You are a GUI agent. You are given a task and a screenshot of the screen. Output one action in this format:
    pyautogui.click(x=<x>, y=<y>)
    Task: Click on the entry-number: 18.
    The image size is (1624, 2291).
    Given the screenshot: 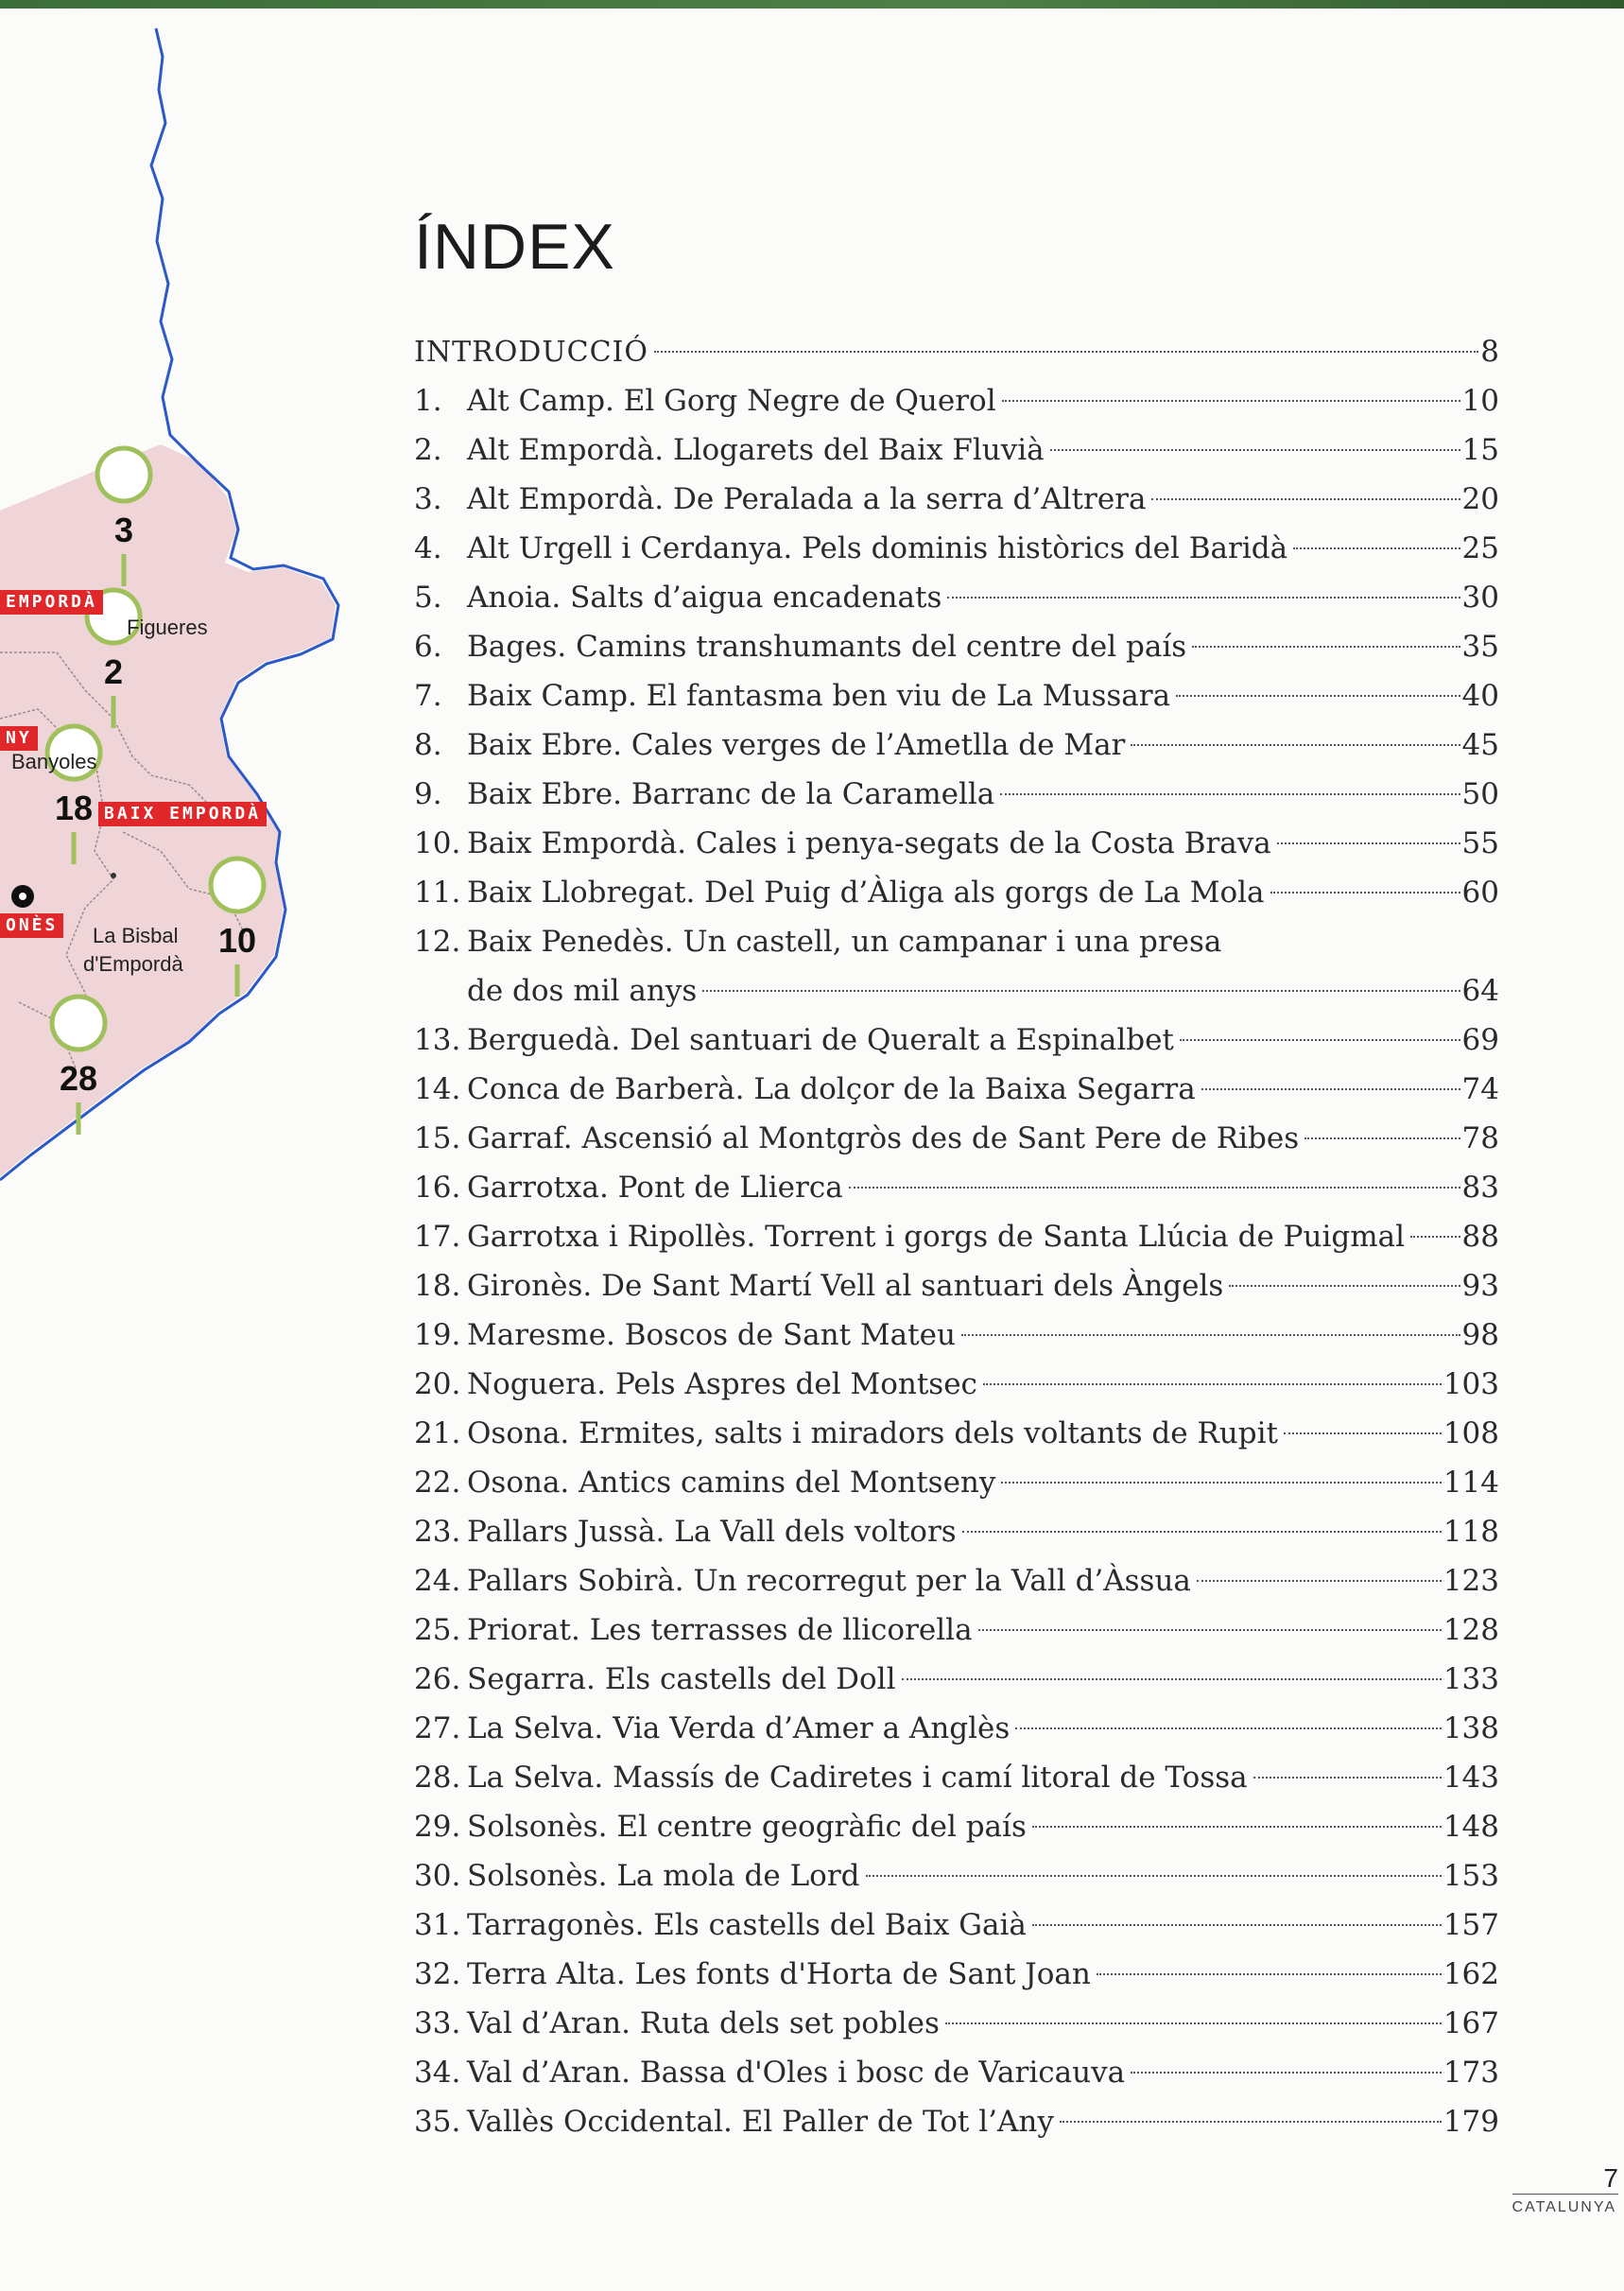 What is the action you would take?
    pyautogui.click(x=437, y=1286)
    